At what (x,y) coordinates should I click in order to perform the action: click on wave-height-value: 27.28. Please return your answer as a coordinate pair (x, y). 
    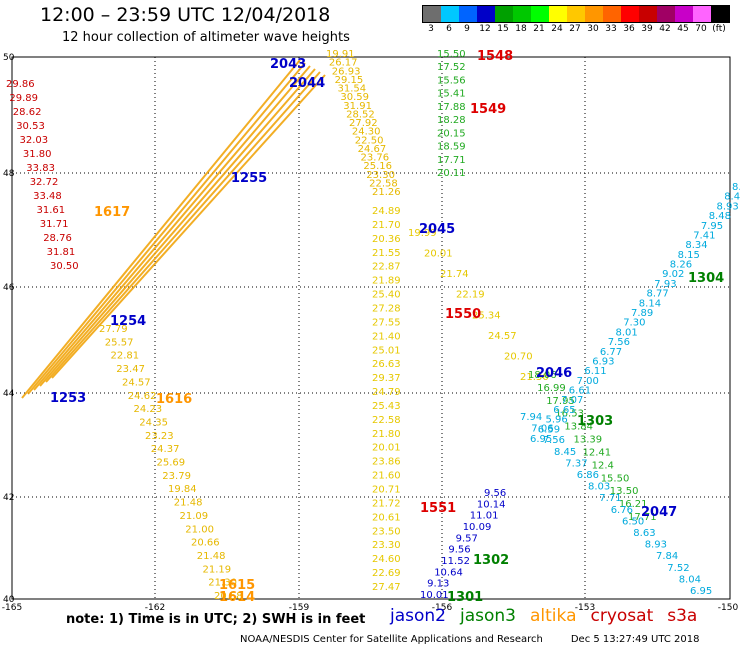
    Looking at the image, I should click on (386, 309).